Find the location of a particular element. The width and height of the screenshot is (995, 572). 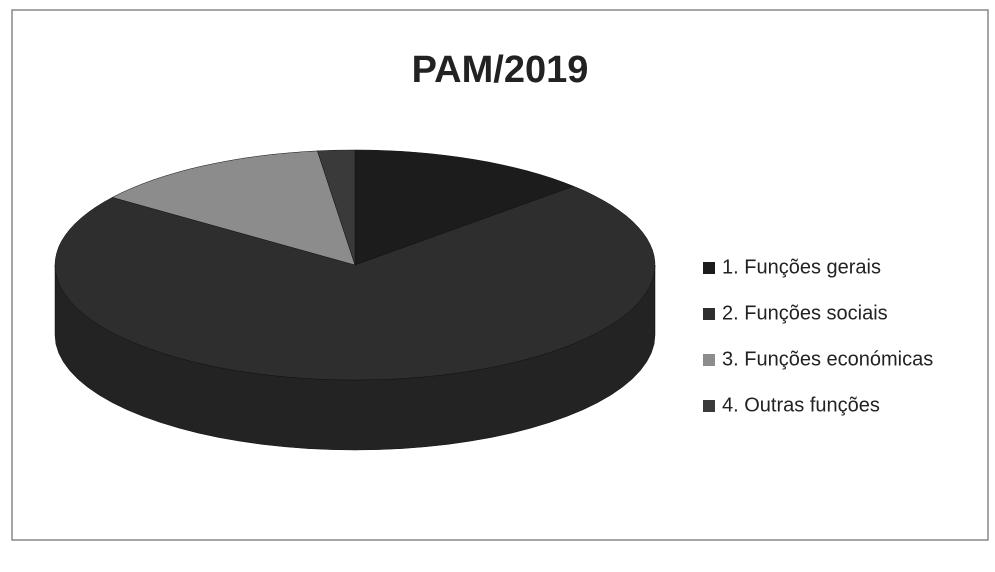

chart-title: PAM/2019 is located at coordinates (500, 70).